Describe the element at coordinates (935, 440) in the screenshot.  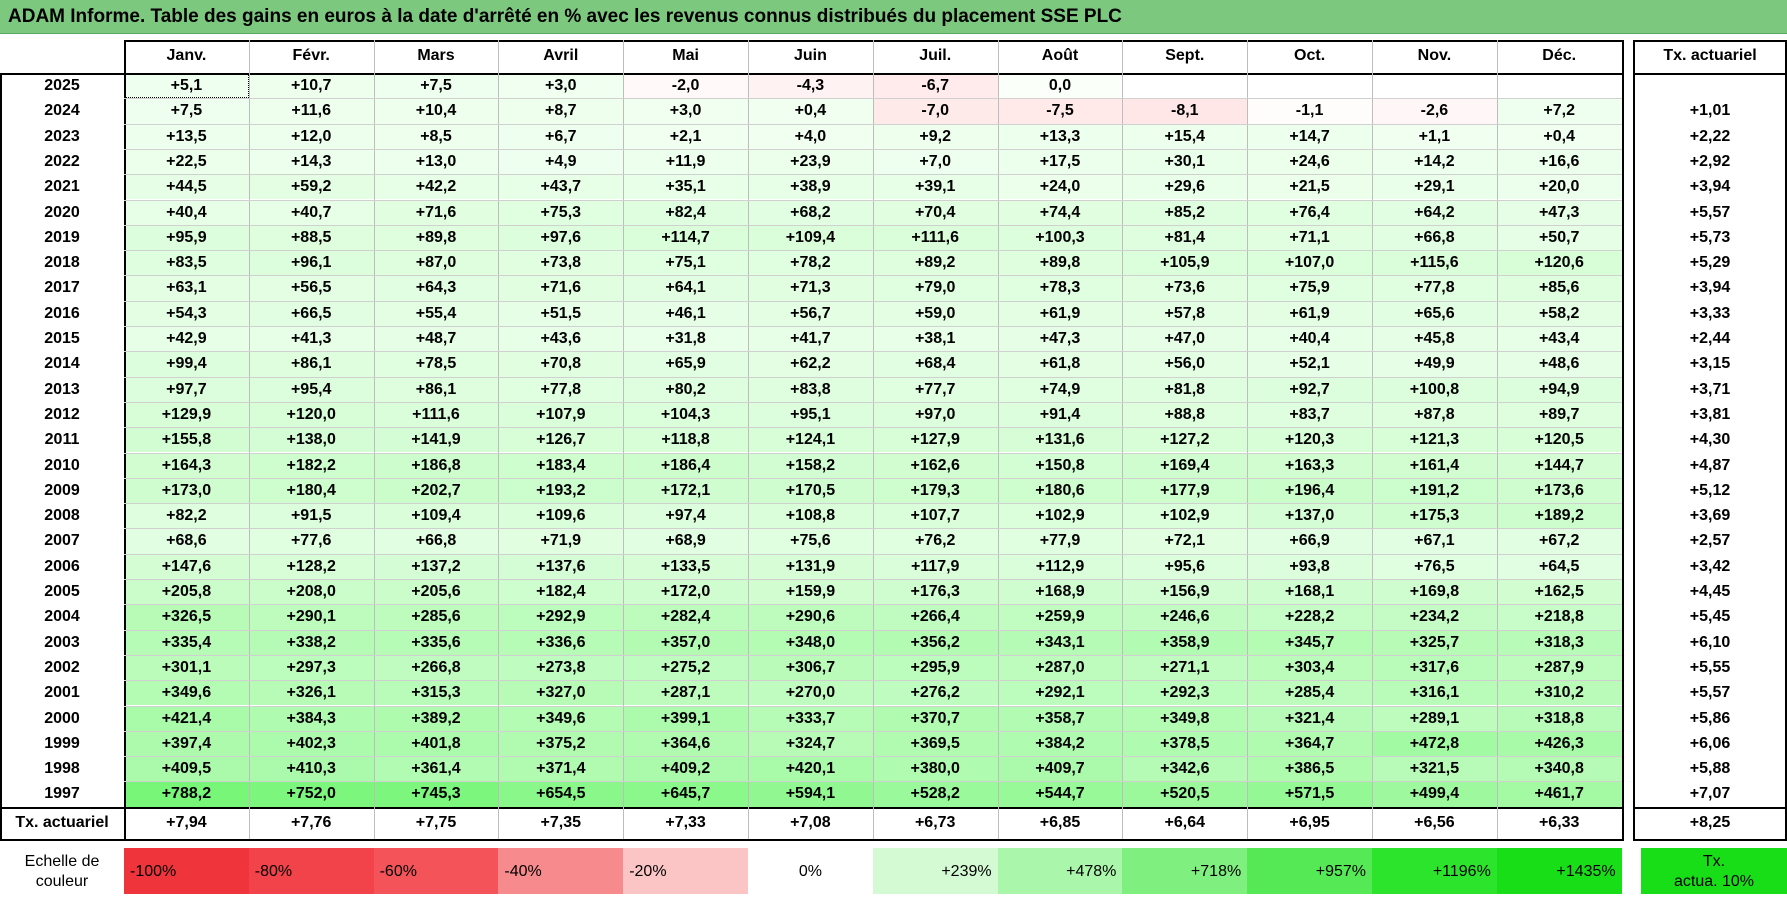
I see `gain-cell: +127,9` at that location.